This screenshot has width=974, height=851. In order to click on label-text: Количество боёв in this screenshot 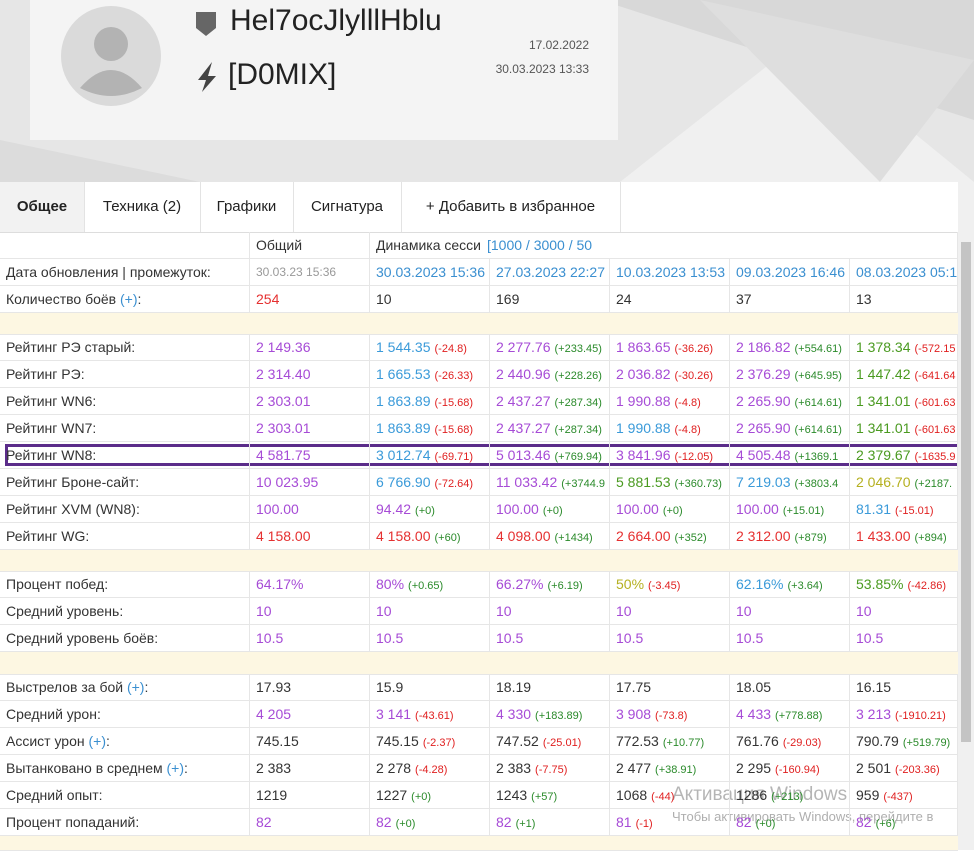, I will do `click(63, 299)`.